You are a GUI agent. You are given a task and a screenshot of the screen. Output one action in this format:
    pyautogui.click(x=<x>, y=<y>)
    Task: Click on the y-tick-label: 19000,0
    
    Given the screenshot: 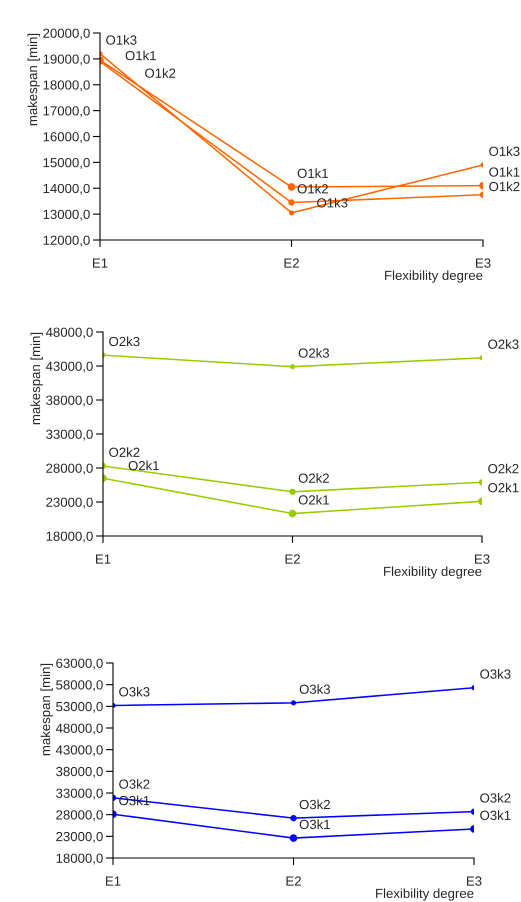 What is the action you would take?
    pyautogui.click(x=67, y=60)
    